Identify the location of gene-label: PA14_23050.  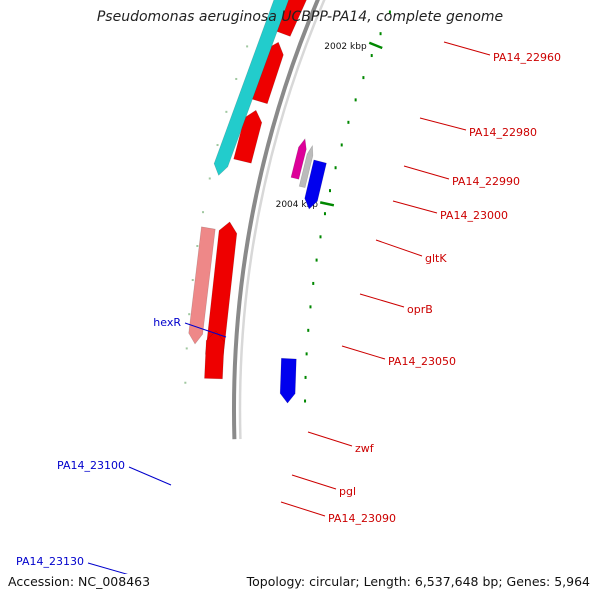
(422, 361).